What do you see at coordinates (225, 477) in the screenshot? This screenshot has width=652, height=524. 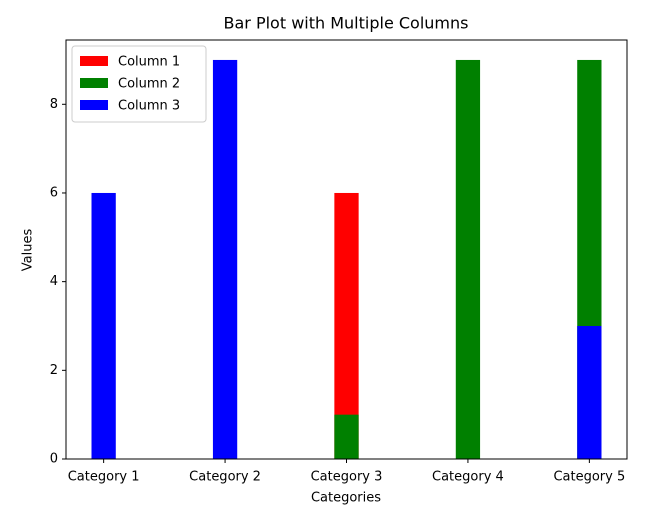 I see `x-tick-label: Category 2` at bounding box center [225, 477].